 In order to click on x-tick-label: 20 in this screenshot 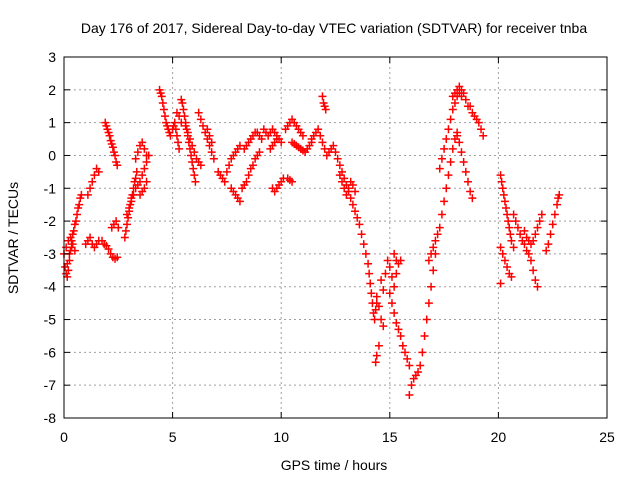, I will do `click(499, 437)`.